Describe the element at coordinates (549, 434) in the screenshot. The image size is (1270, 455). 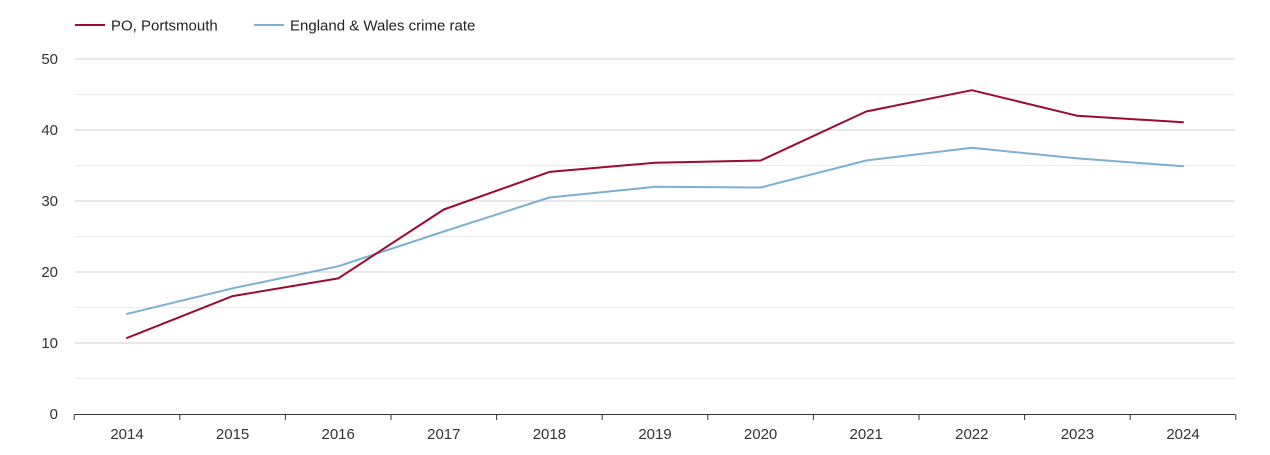
I see `x-tick-label: 2018` at that location.